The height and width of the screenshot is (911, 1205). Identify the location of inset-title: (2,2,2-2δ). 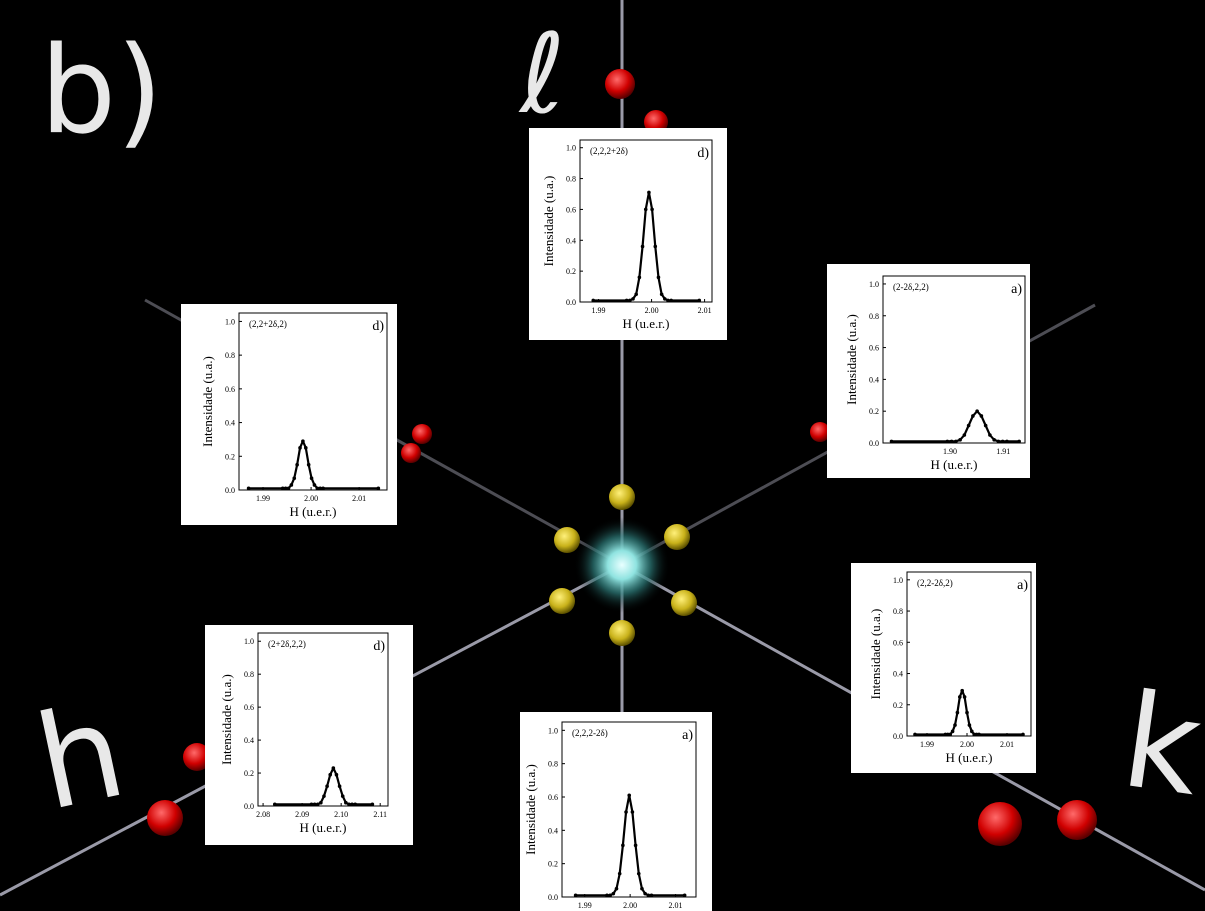
(590, 733).